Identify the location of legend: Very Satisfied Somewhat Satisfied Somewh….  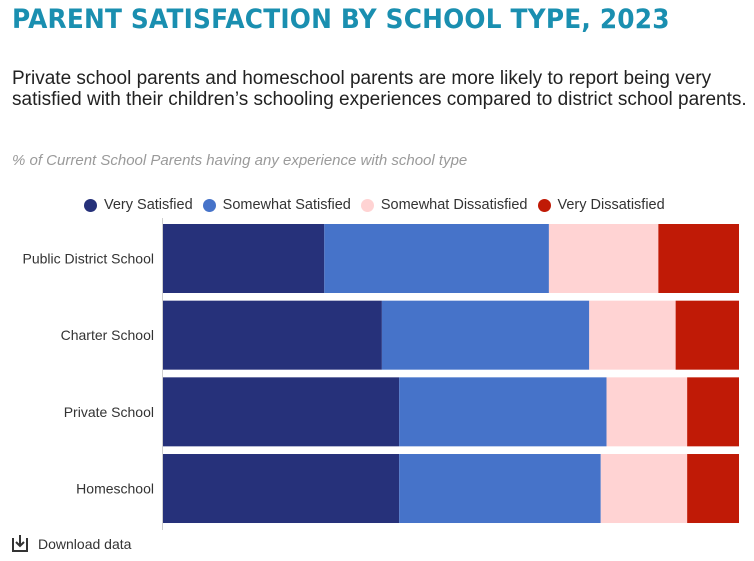
(379, 205).